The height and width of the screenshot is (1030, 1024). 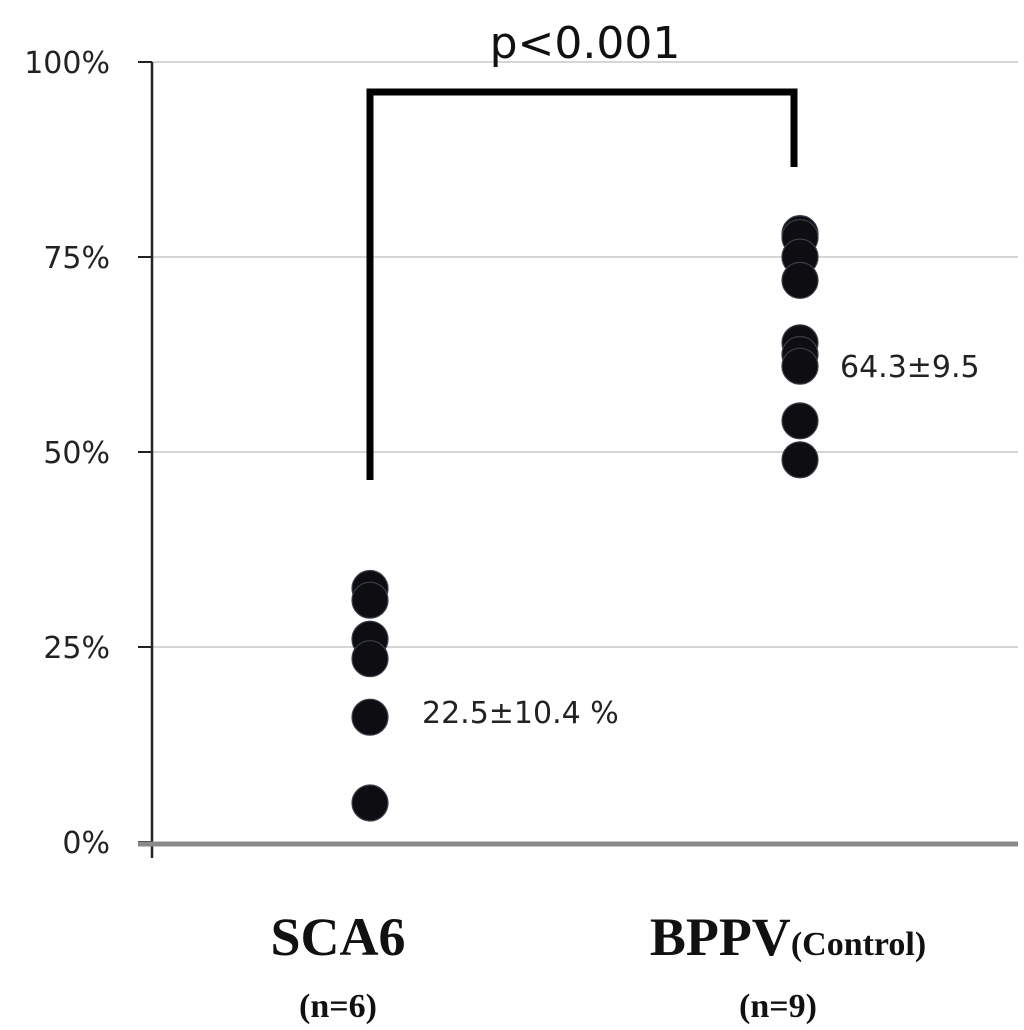 I want to click on y-tick-label: 50%, so click(x=76, y=453).